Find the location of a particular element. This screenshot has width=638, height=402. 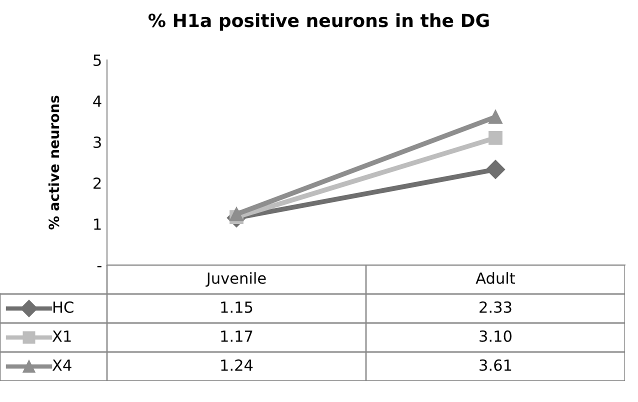

text: 3.61 is located at coordinates (496, 365).